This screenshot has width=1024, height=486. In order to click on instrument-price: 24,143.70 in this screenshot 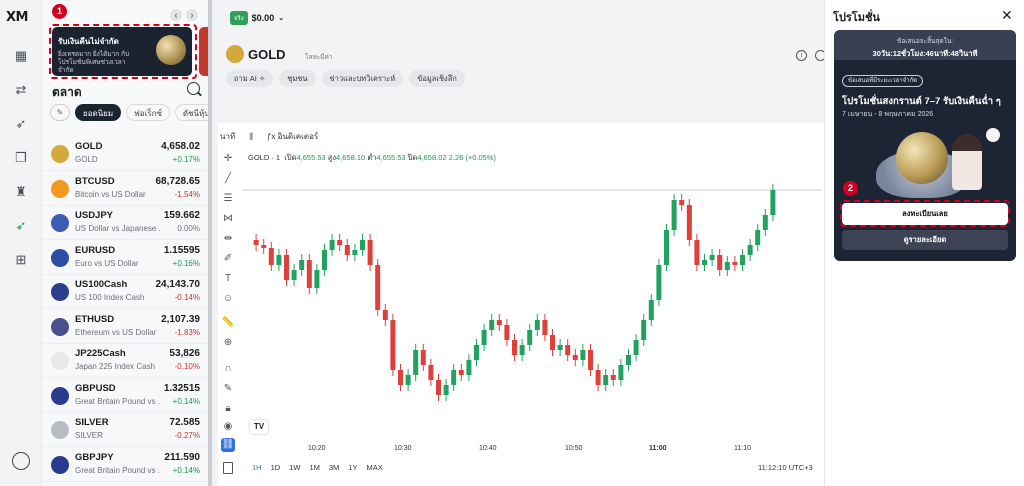, I will do `click(178, 284)`.